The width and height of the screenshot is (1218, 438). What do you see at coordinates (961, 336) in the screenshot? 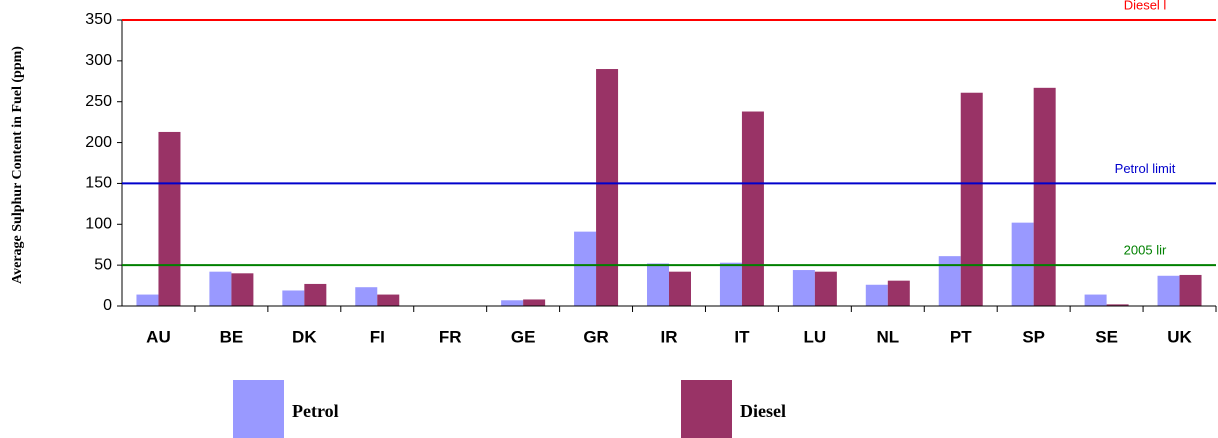
I see `x-tick-label: PT` at bounding box center [961, 336].